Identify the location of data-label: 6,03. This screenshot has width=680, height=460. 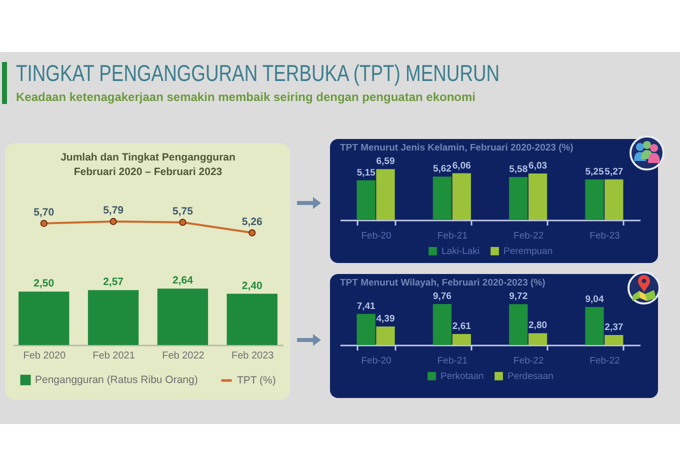
(538, 166).